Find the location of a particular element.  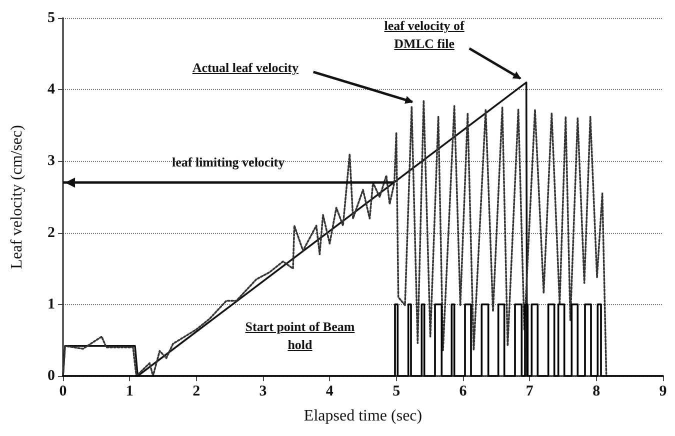

x-tick-label: 3 is located at coordinates (263, 392).